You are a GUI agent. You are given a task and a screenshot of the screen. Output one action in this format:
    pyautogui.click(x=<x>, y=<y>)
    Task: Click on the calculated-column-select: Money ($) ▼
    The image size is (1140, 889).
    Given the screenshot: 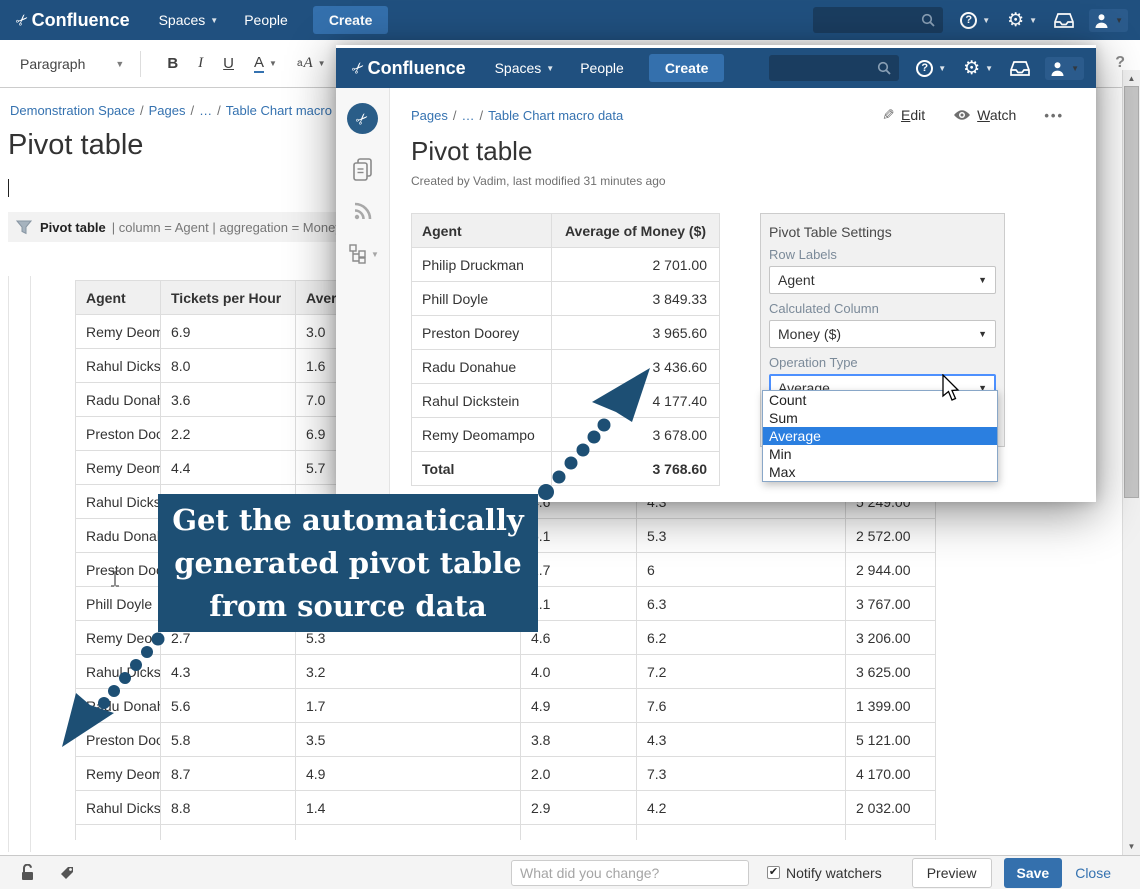 What is the action you would take?
    pyautogui.click(x=882, y=334)
    